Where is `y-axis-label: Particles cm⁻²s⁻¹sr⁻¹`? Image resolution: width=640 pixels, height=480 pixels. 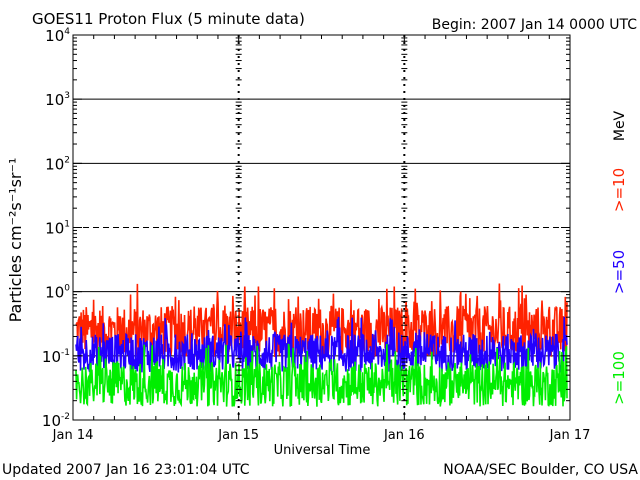
y-axis-label: Particles cm⁻²s⁻¹sr⁻¹ is located at coordinates (15, 240).